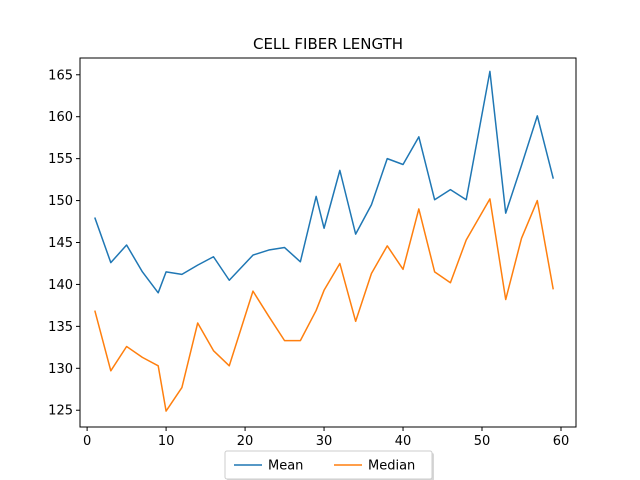  I want to click on y-tick-label: 140, so click(60, 285).